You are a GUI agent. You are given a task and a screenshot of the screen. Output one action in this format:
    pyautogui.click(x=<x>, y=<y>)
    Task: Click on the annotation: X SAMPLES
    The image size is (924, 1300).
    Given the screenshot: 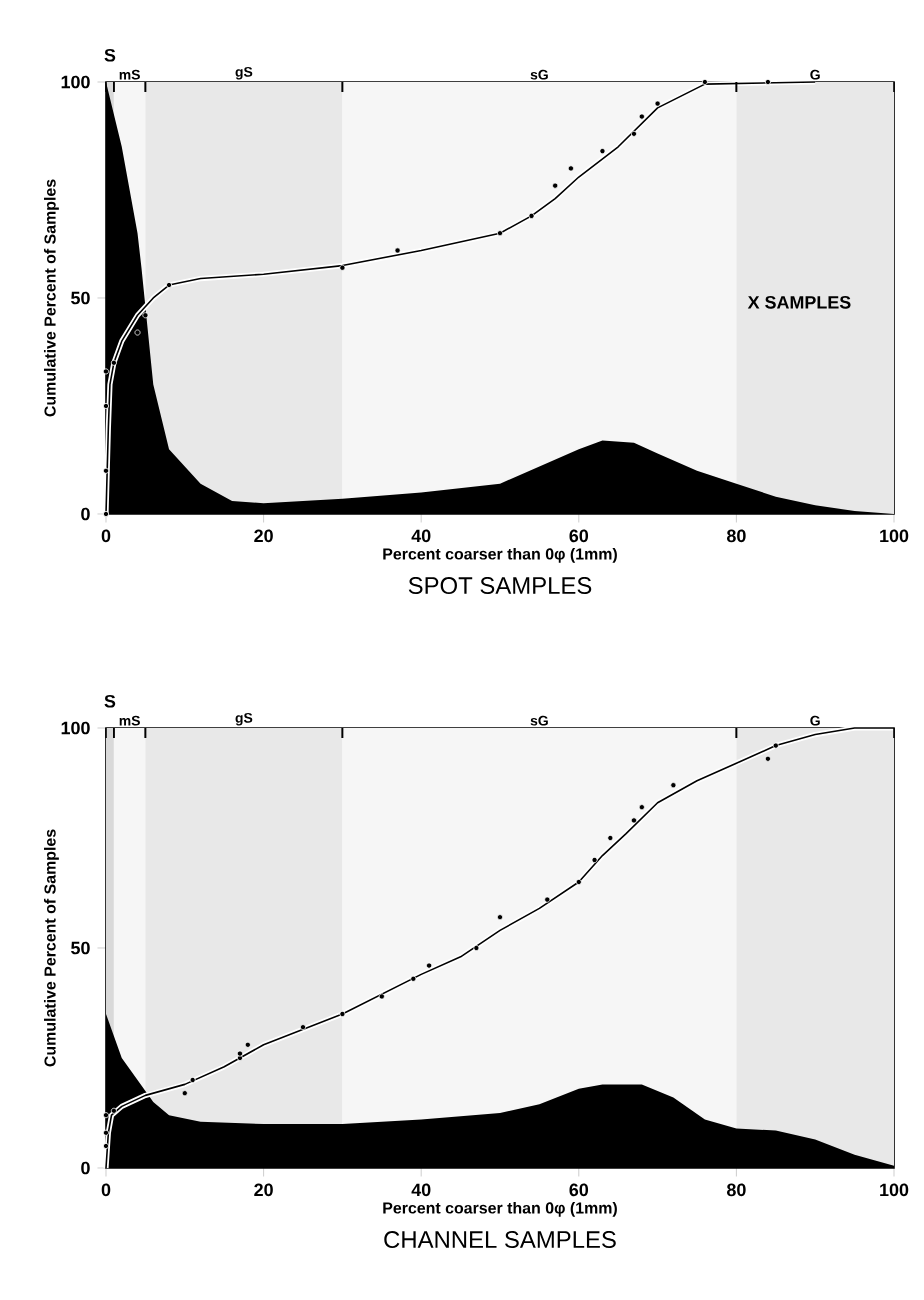 What is the action you would take?
    pyautogui.click(x=799, y=302)
    